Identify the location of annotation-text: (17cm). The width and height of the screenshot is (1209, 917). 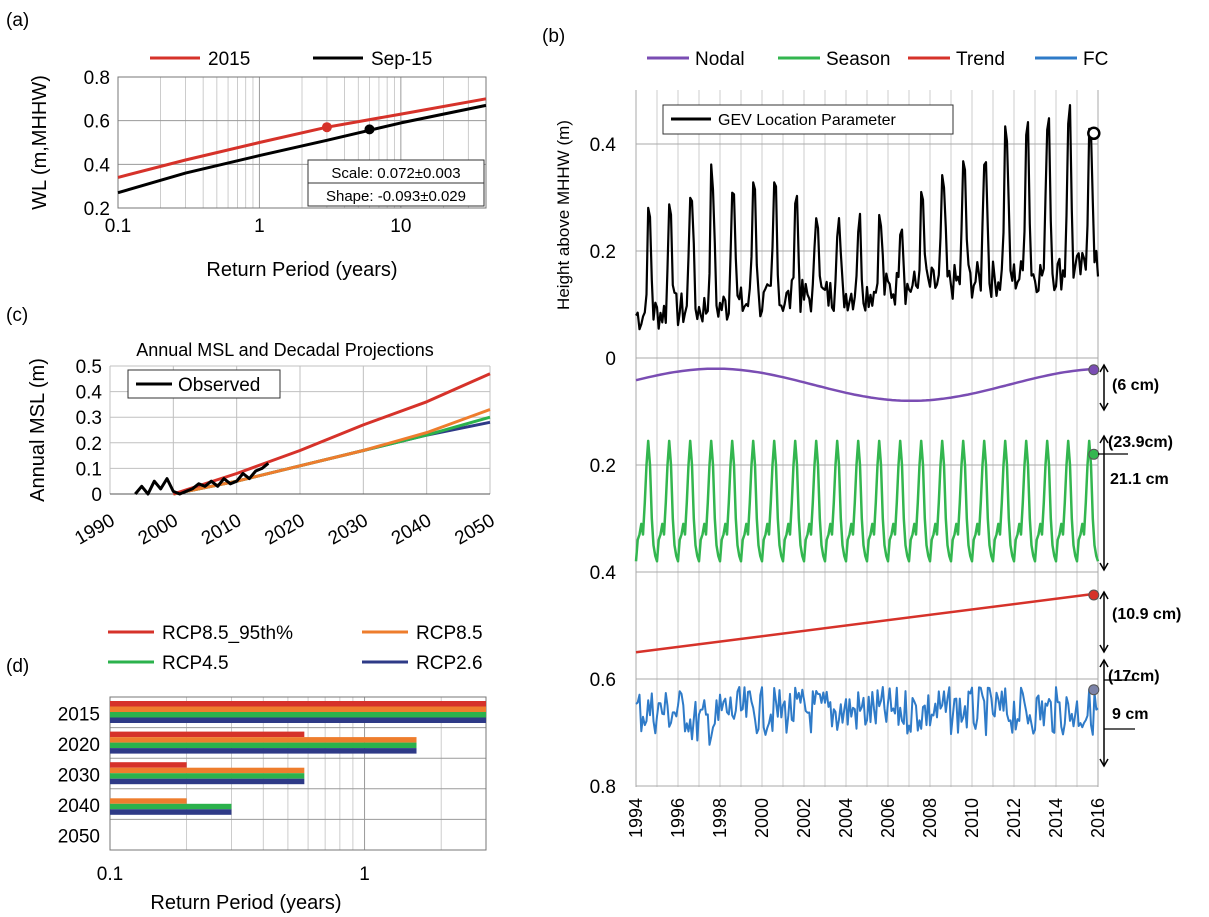
(1134, 676).